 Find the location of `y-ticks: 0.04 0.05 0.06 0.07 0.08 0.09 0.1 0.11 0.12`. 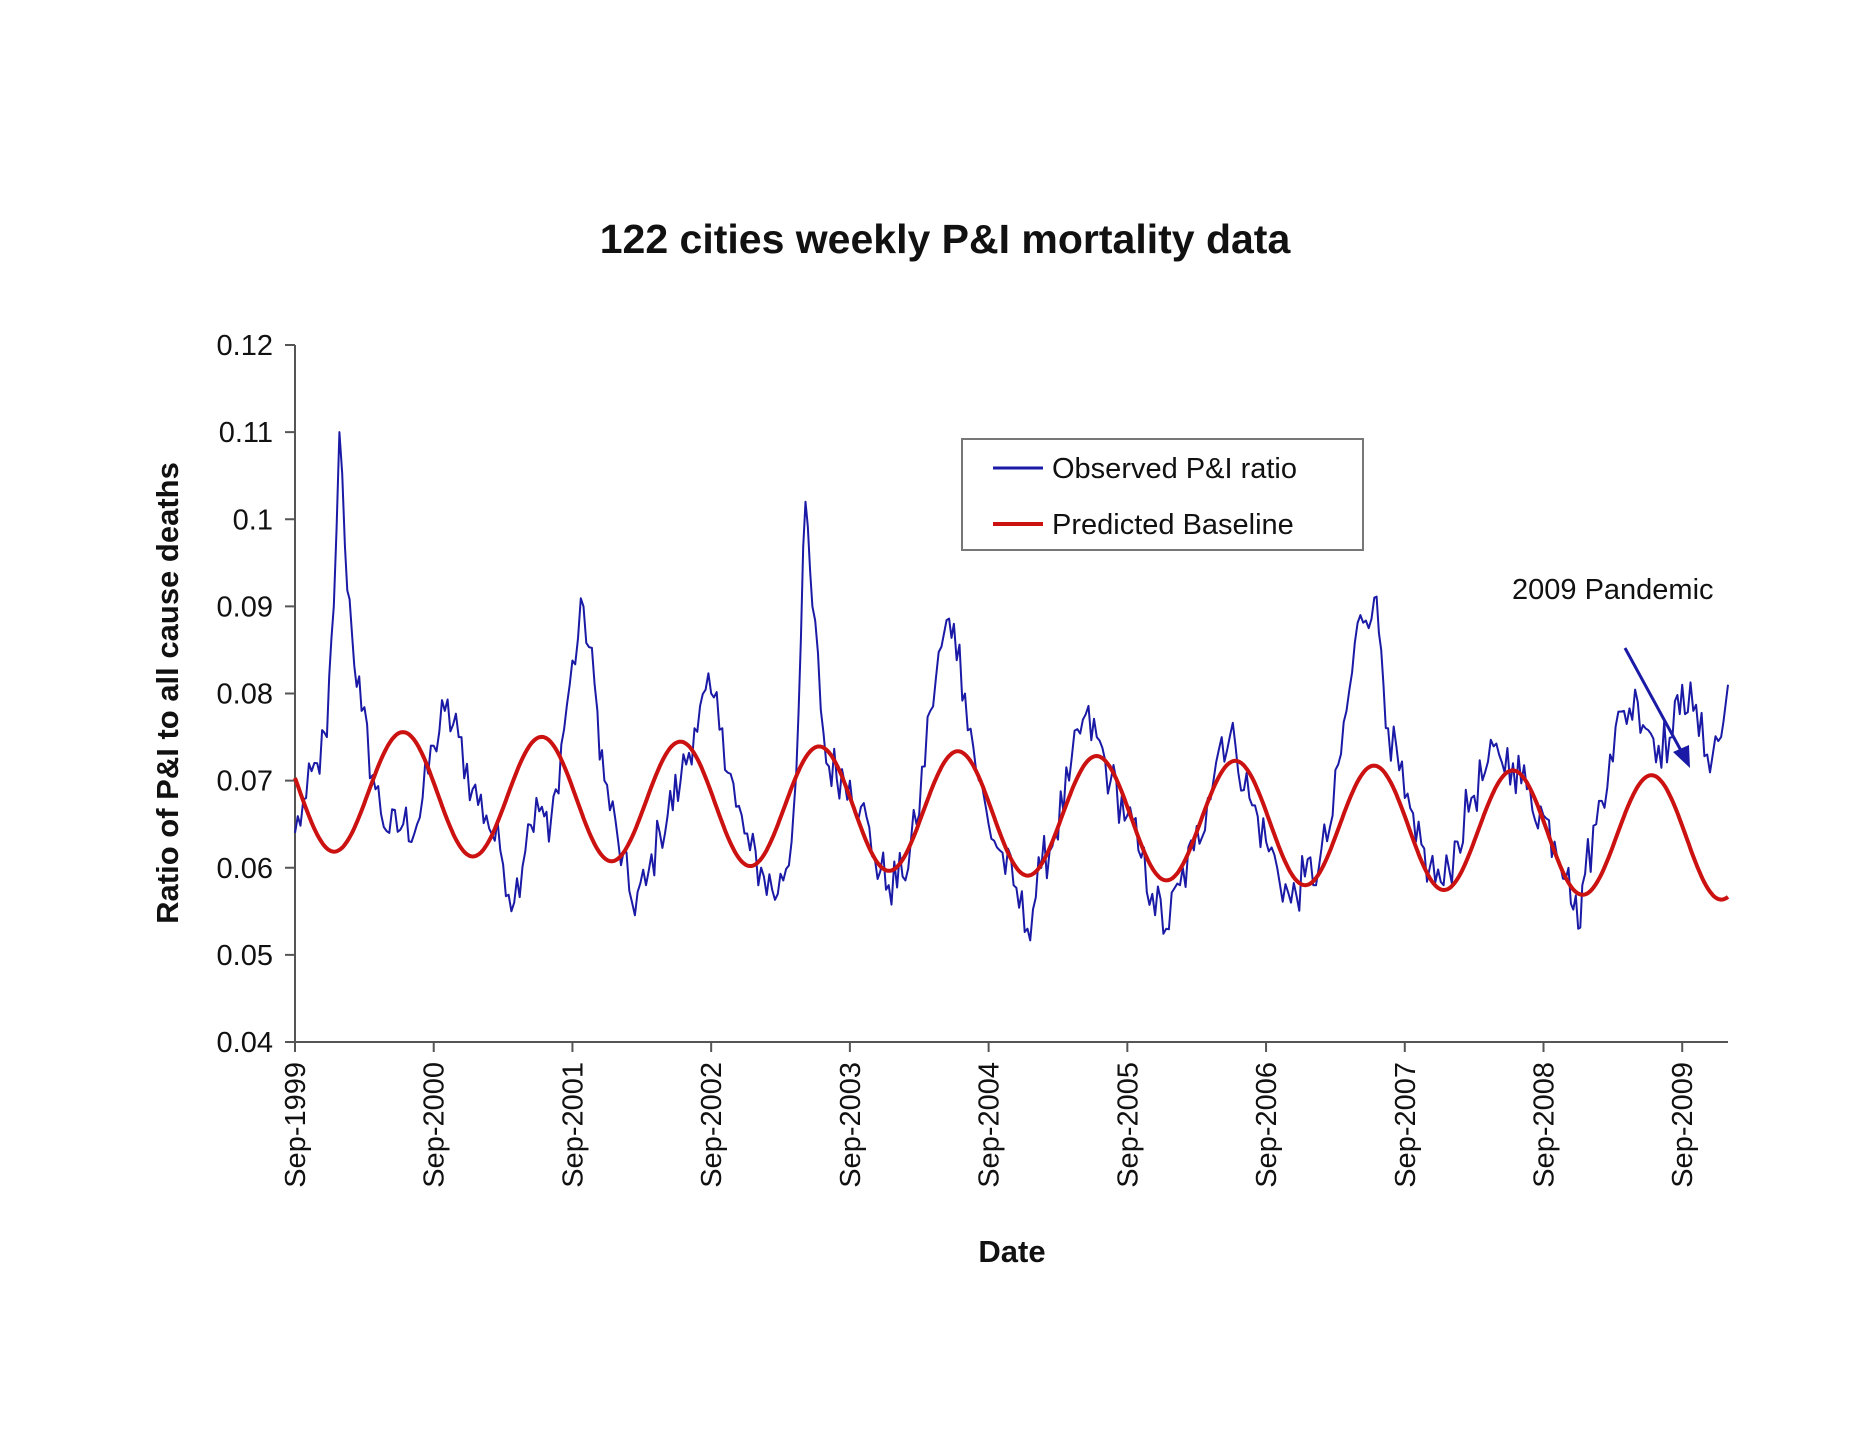

y-ticks: 0.04 0.05 0.06 0.07 0.08 0.09 0.1 0.11 0.12 is located at coordinates (256, 694).